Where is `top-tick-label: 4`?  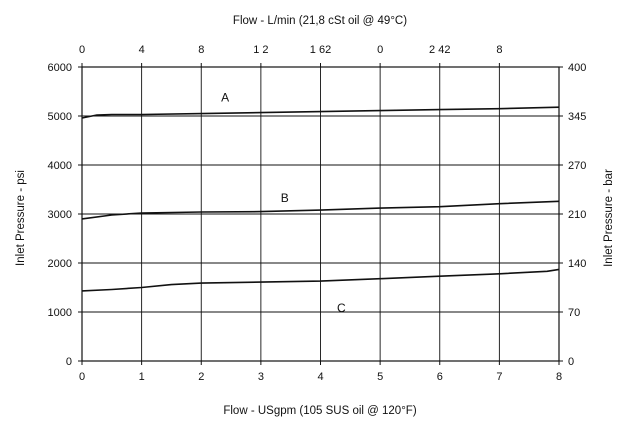
top-tick-label: 4 is located at coordinates (142, 50).